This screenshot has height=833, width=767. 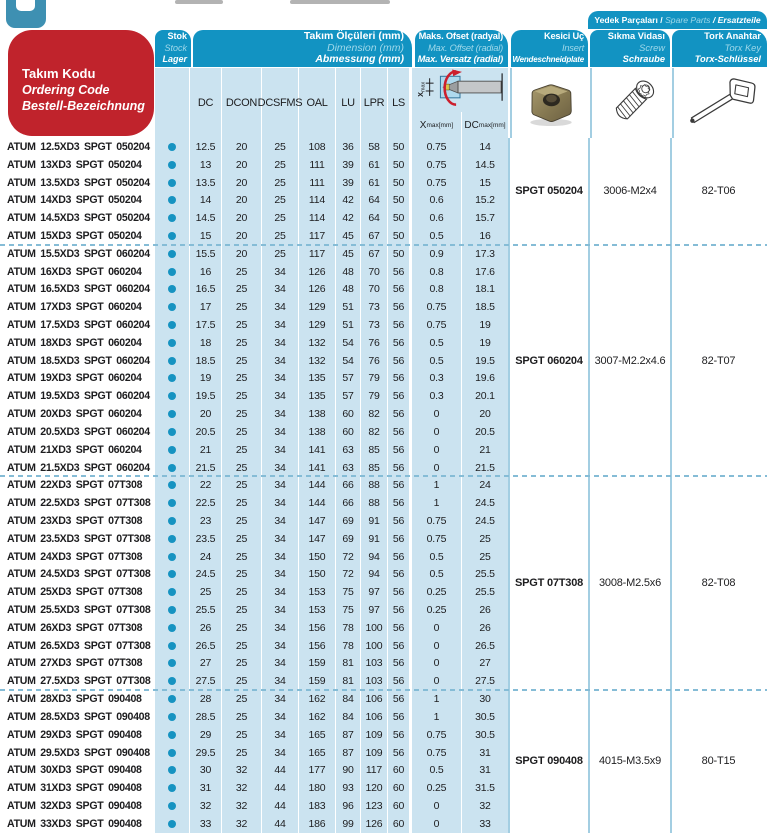 I want to click on ordering-code-cell: ATUM 13XD3 SPGT 050204, so click(x=77, y=164).